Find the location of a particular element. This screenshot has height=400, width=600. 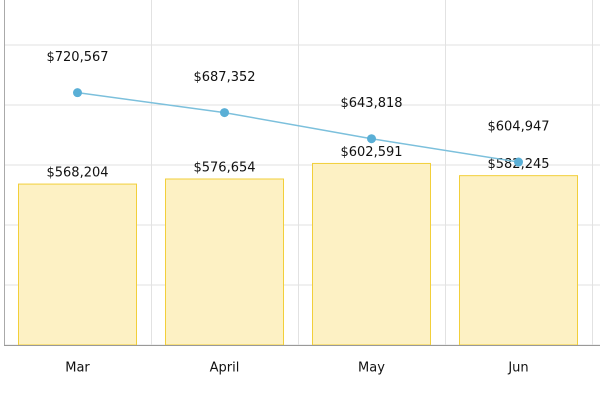

line-value-label: $720,567 is located at coordinates (77, 57).